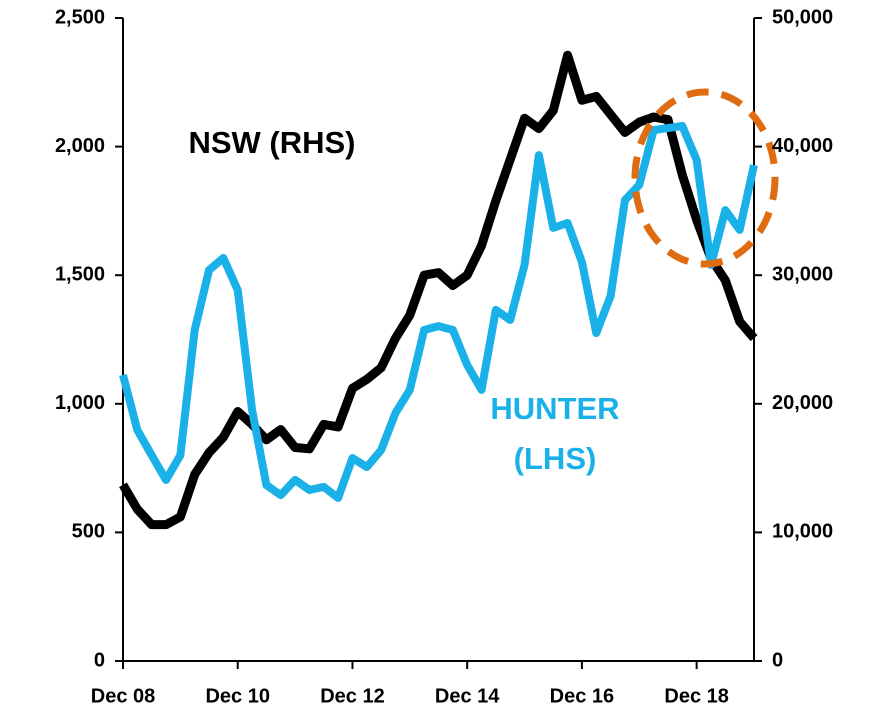  Describe the element at coordinates (802, 403) in the screenshot. I see `y2-tick-label: 20,000` at that location.